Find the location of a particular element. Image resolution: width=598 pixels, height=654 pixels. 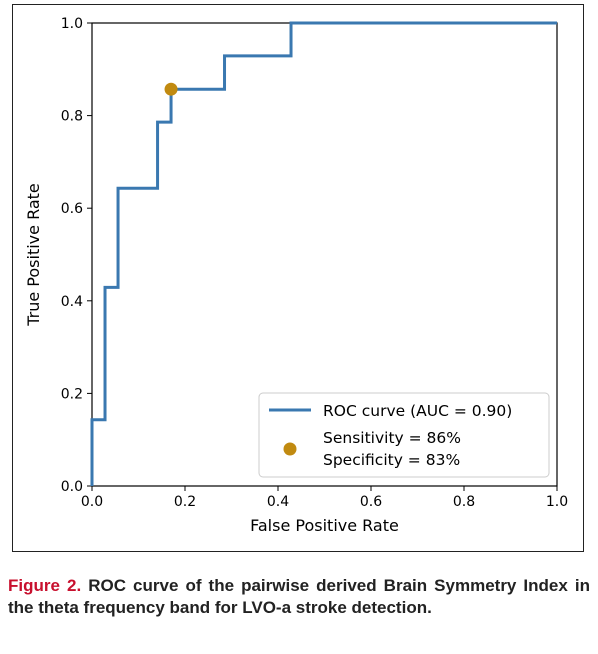

y-tick-label: 0.2 is located at coordinates (72, 394).